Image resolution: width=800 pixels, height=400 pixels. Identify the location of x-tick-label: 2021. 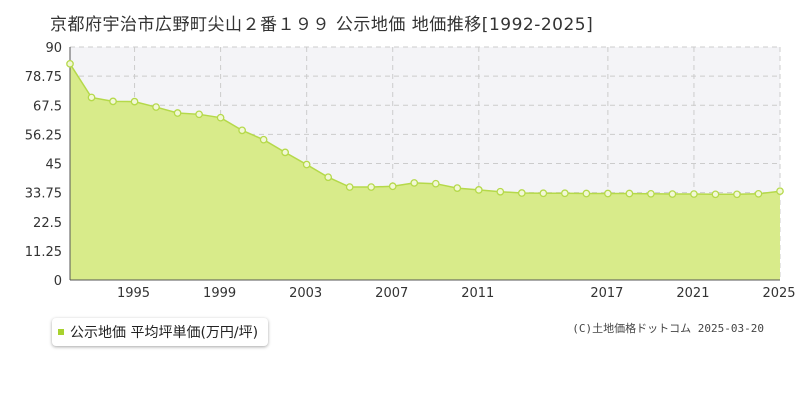
(692, 293).